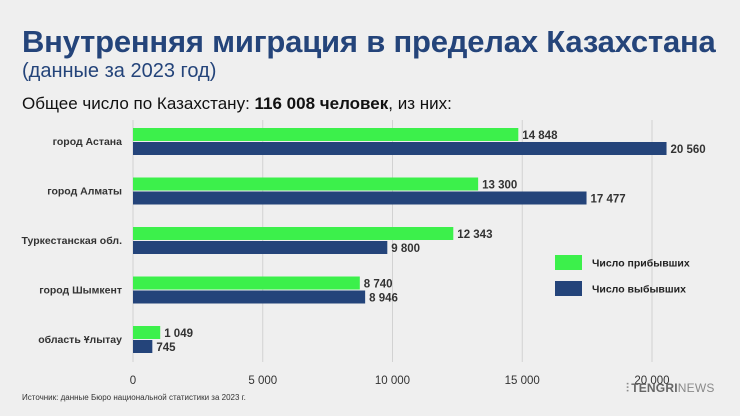 Image resolution: width=740 pixels, height=416 pixels. What do you see at coordinates (321, 103) in the screenshot?
I see `total-value: 116 008 человек` at bounding box center [321, 103].